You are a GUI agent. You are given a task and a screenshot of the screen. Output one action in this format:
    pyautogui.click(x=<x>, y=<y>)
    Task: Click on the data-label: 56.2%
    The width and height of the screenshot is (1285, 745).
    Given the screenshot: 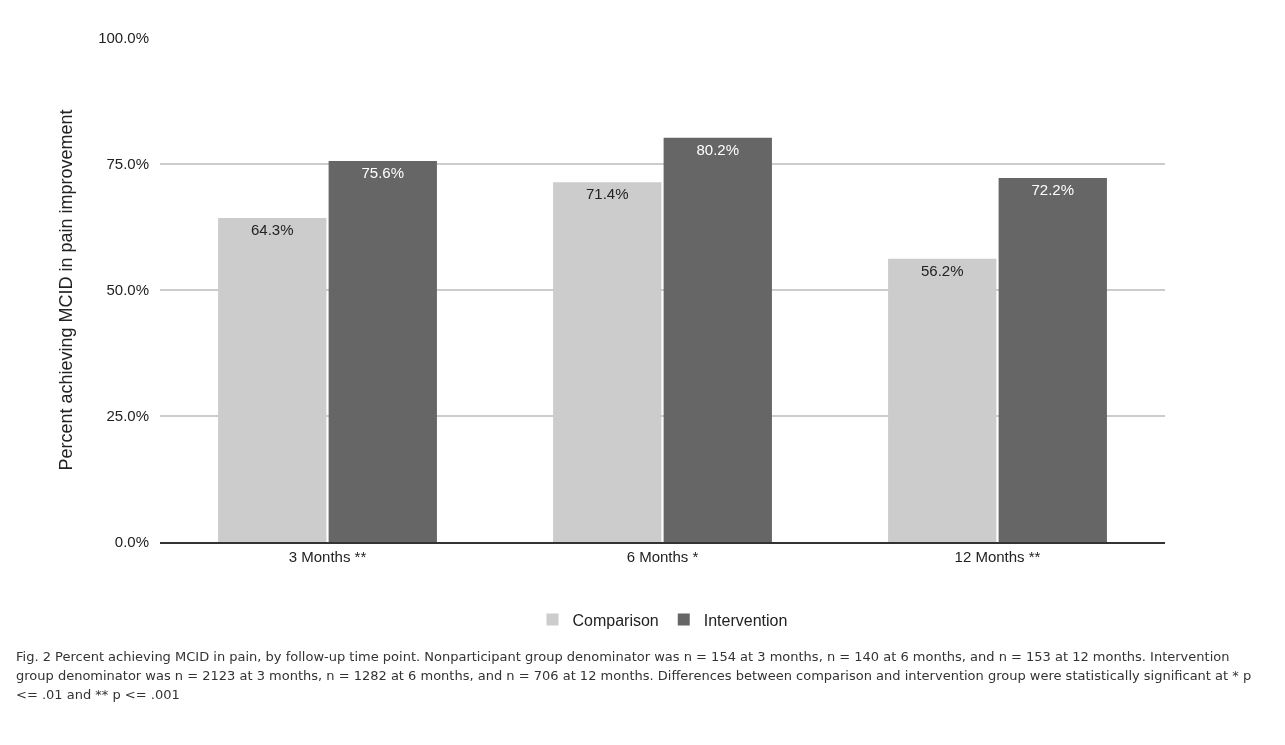 What is the action you would take?
    pyautogui.click(x=942, y=270)
    